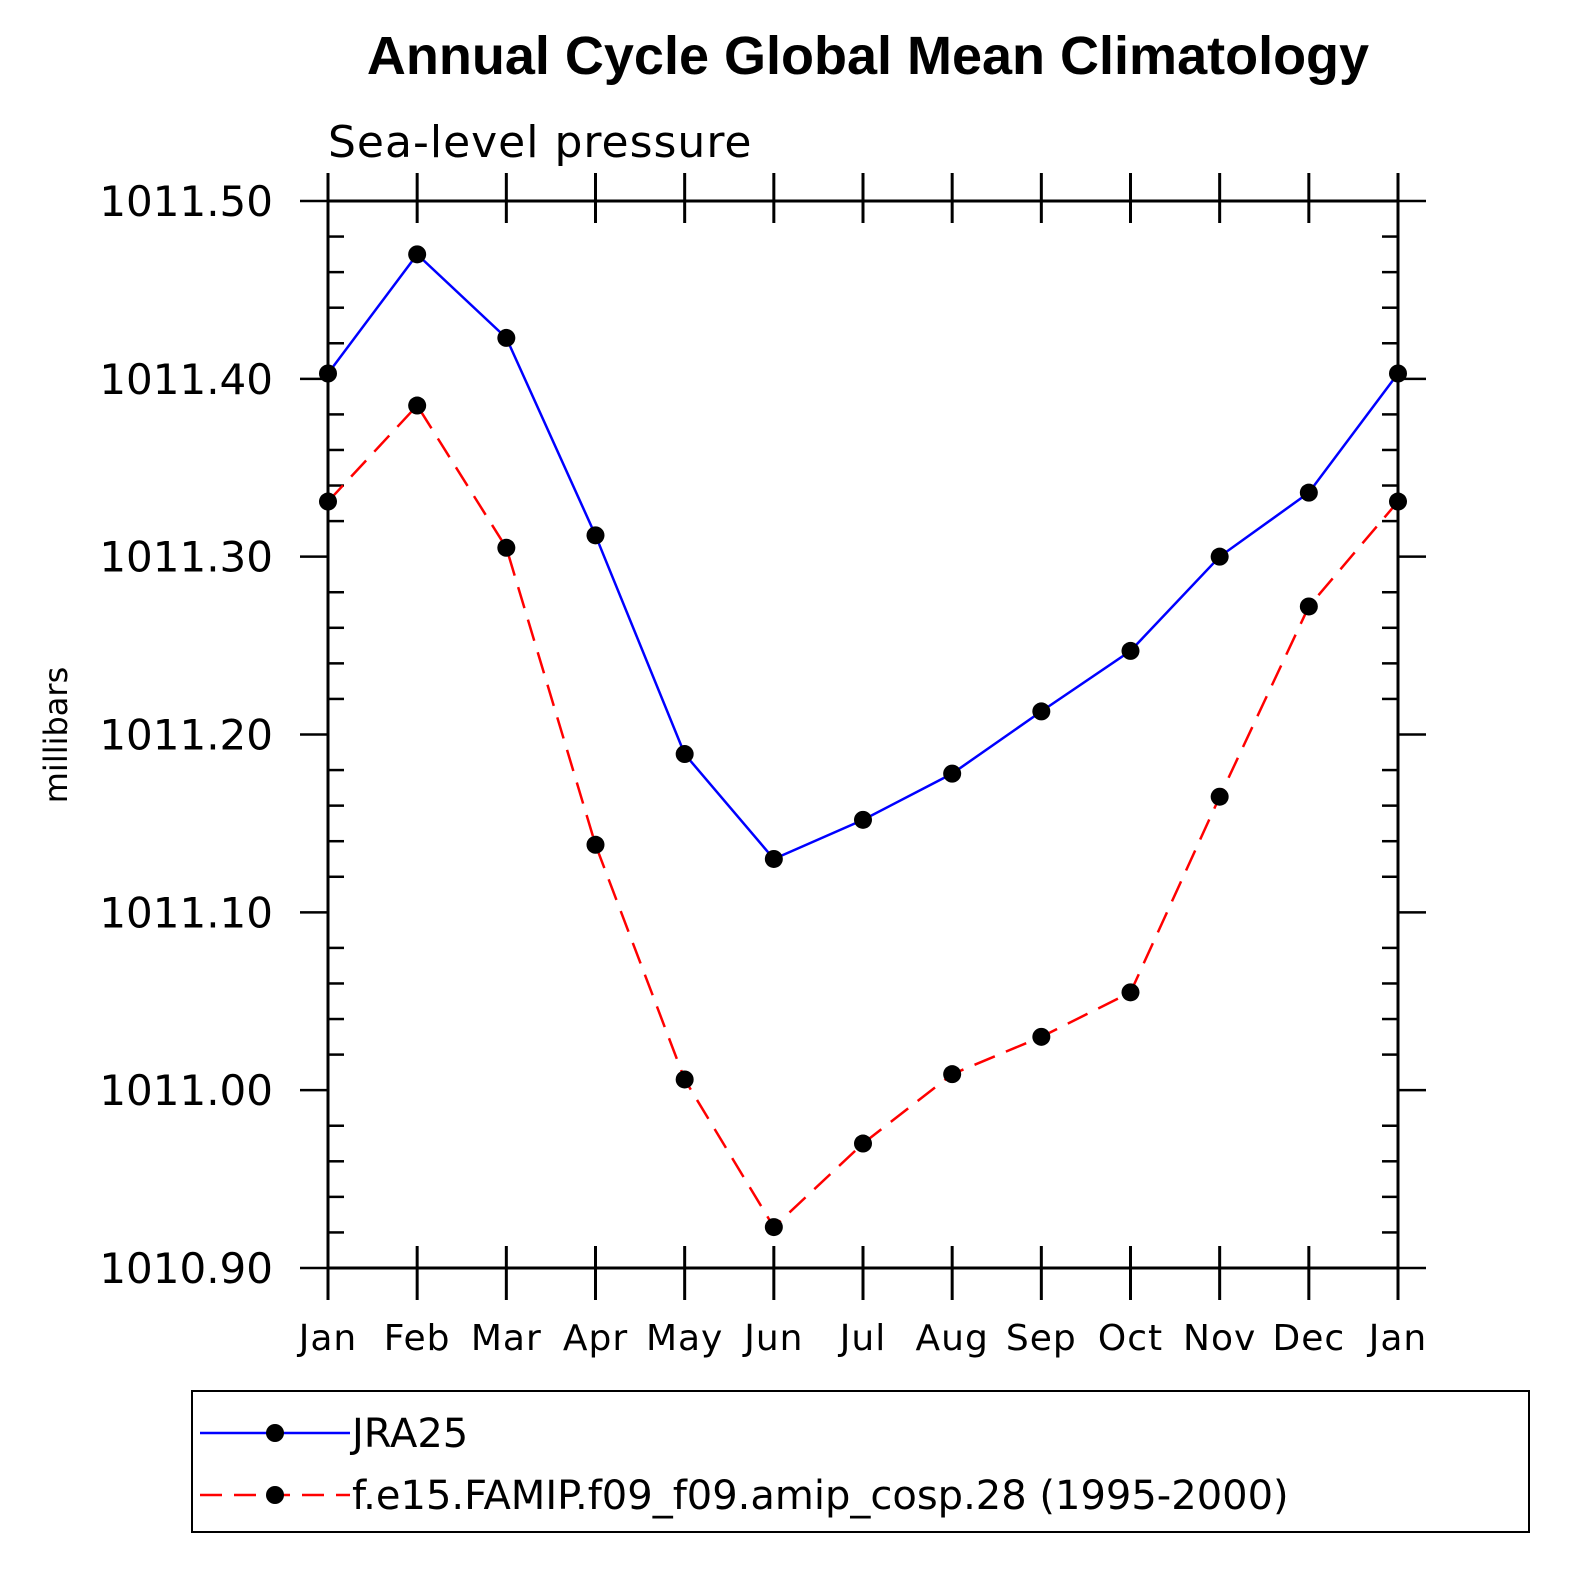  I want to click on y-tick-label: 1011.10, so click(186, 912).